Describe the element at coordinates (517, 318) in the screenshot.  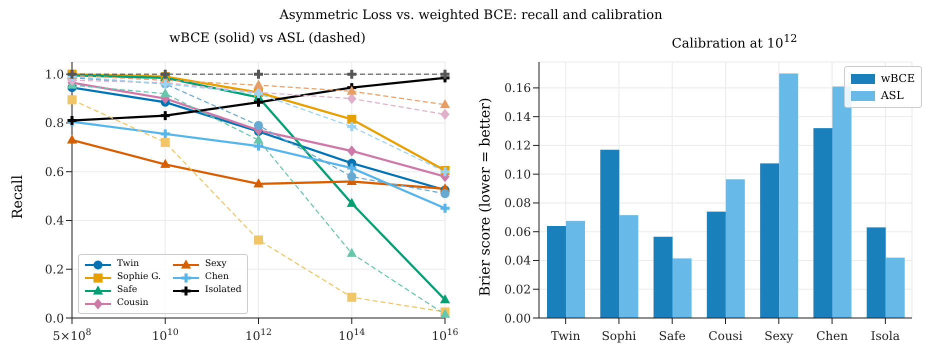
I see `y-tick-label: 0.00` at that location.